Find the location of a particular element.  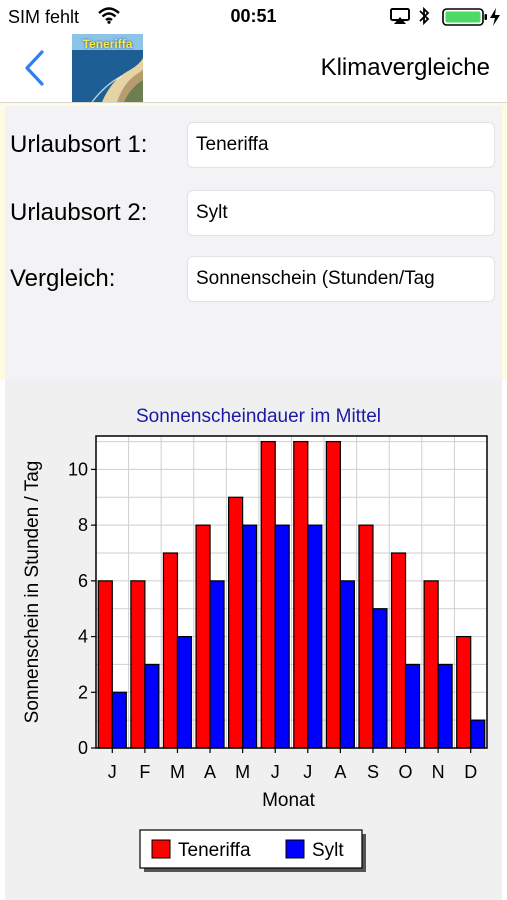

x-tick-label: F is located at coordinates (144, 772).